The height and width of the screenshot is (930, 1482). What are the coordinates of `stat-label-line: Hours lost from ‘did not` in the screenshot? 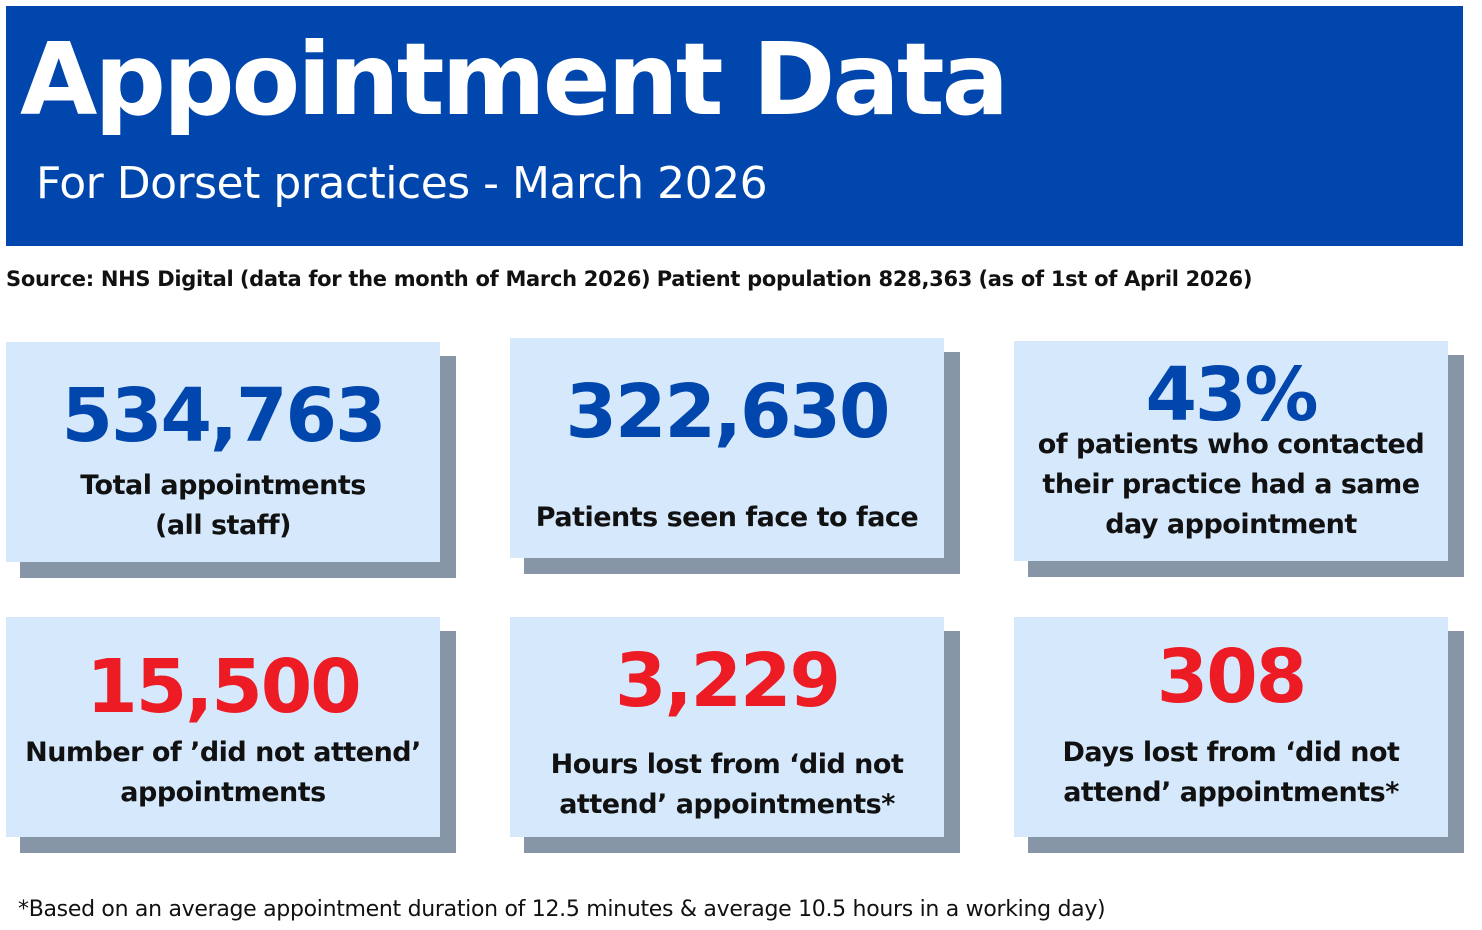 It's located at (727, 764).